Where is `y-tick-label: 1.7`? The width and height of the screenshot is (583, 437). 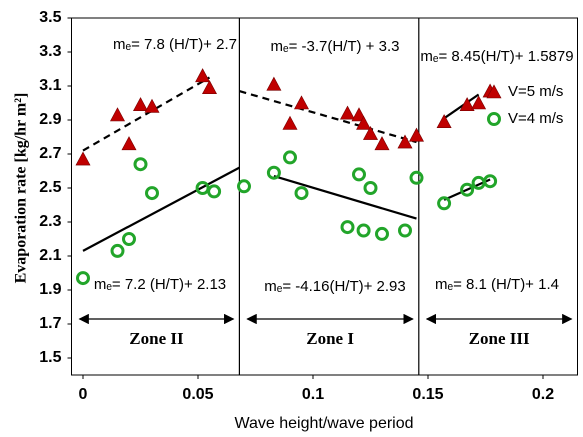 y-tick-label: 1.7 is located at coordinates (50, 323).